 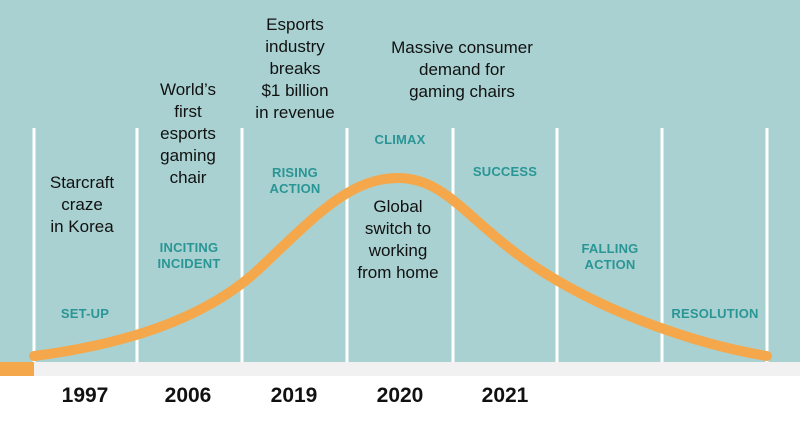 I want to click on year-label: 1997, so click(x=85, y=395).